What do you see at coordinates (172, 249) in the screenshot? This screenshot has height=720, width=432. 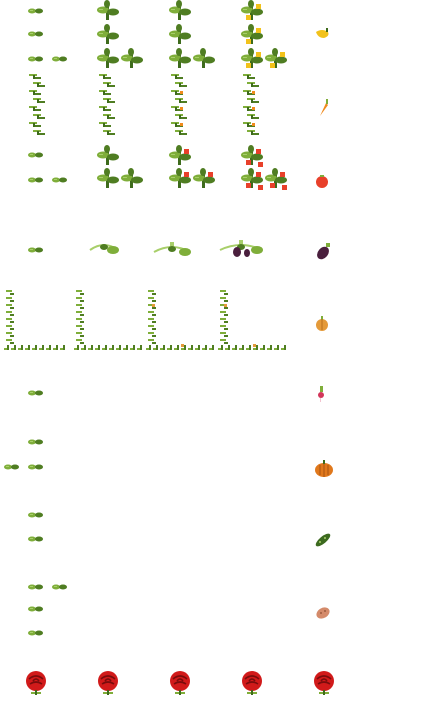 I see `eggplant-flowering-vine` at bounding box center [172, 249].